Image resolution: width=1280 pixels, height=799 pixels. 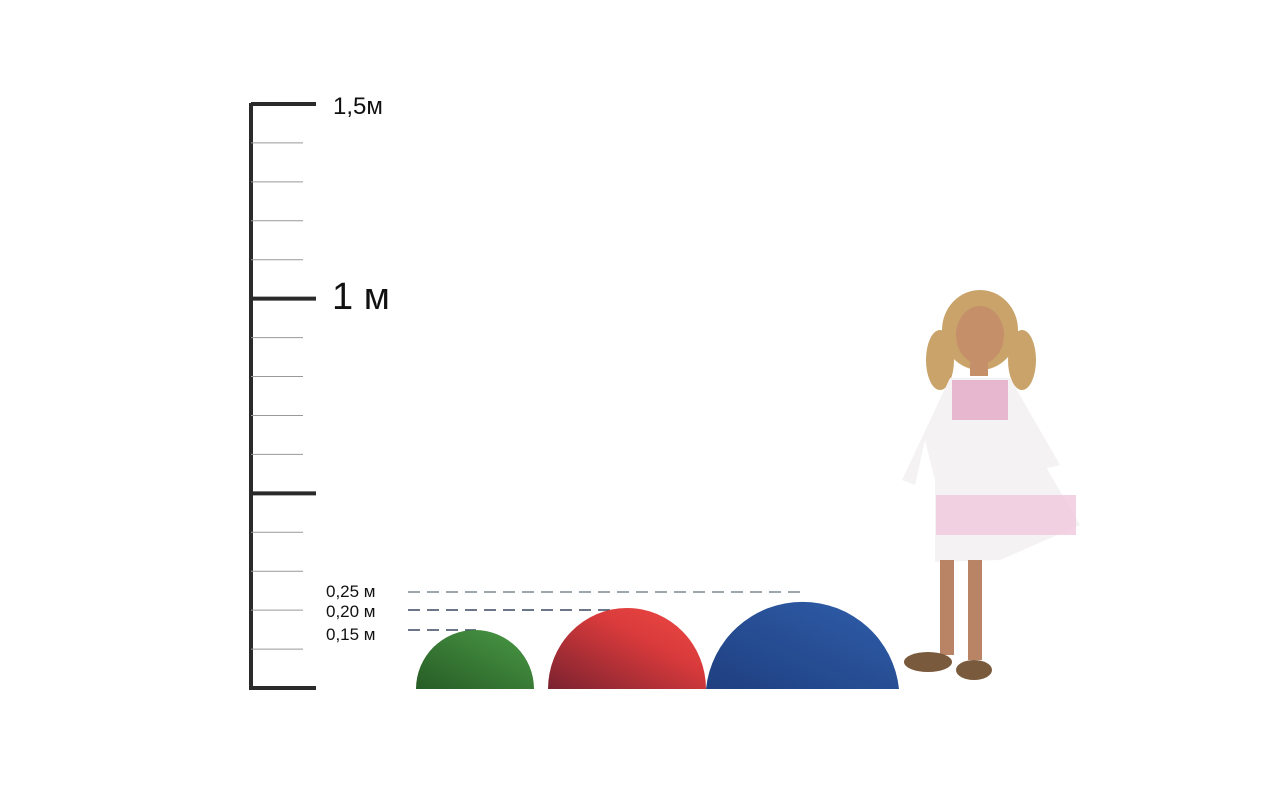 What do you see at coordinates (991, 485) in the screenshot?
I see `child-figure` at bounding box center [991, 485].